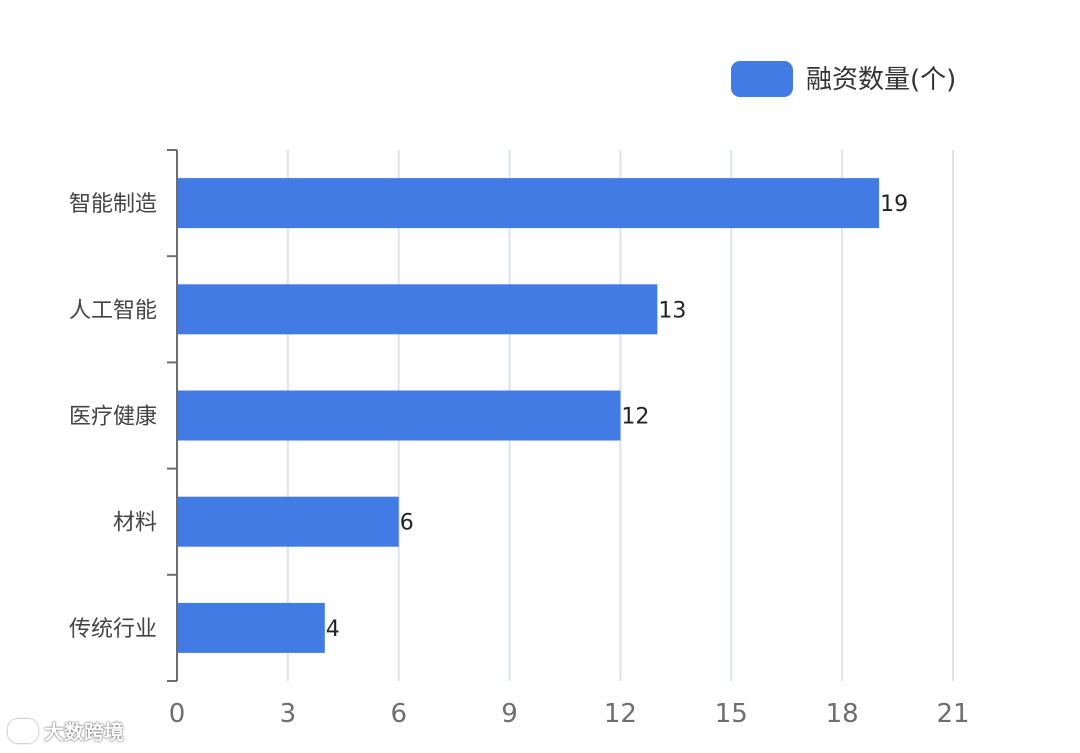  I want to click on watermark-logo-icon, so click(23, 730).